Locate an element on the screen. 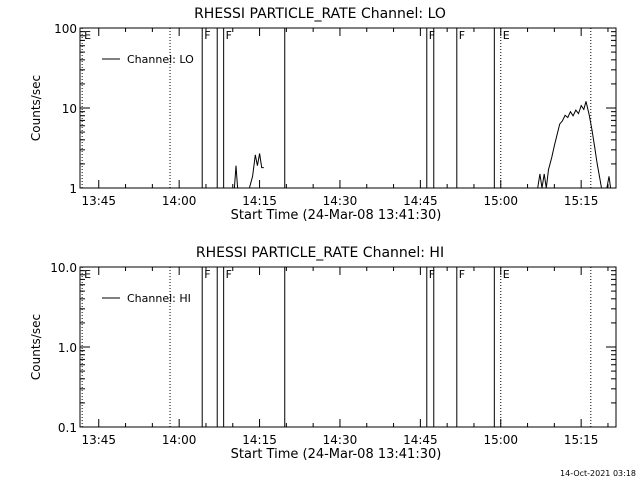 The image size is (640, 480). timestamp-label: 14-Oct-2021 03:18 is located at coordinates (598, 473).